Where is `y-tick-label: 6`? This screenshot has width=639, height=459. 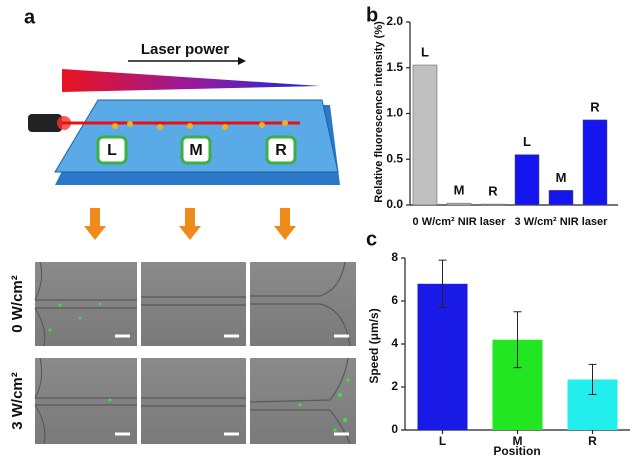 y-tick-label: 6 is located at coordinates (394, 300).